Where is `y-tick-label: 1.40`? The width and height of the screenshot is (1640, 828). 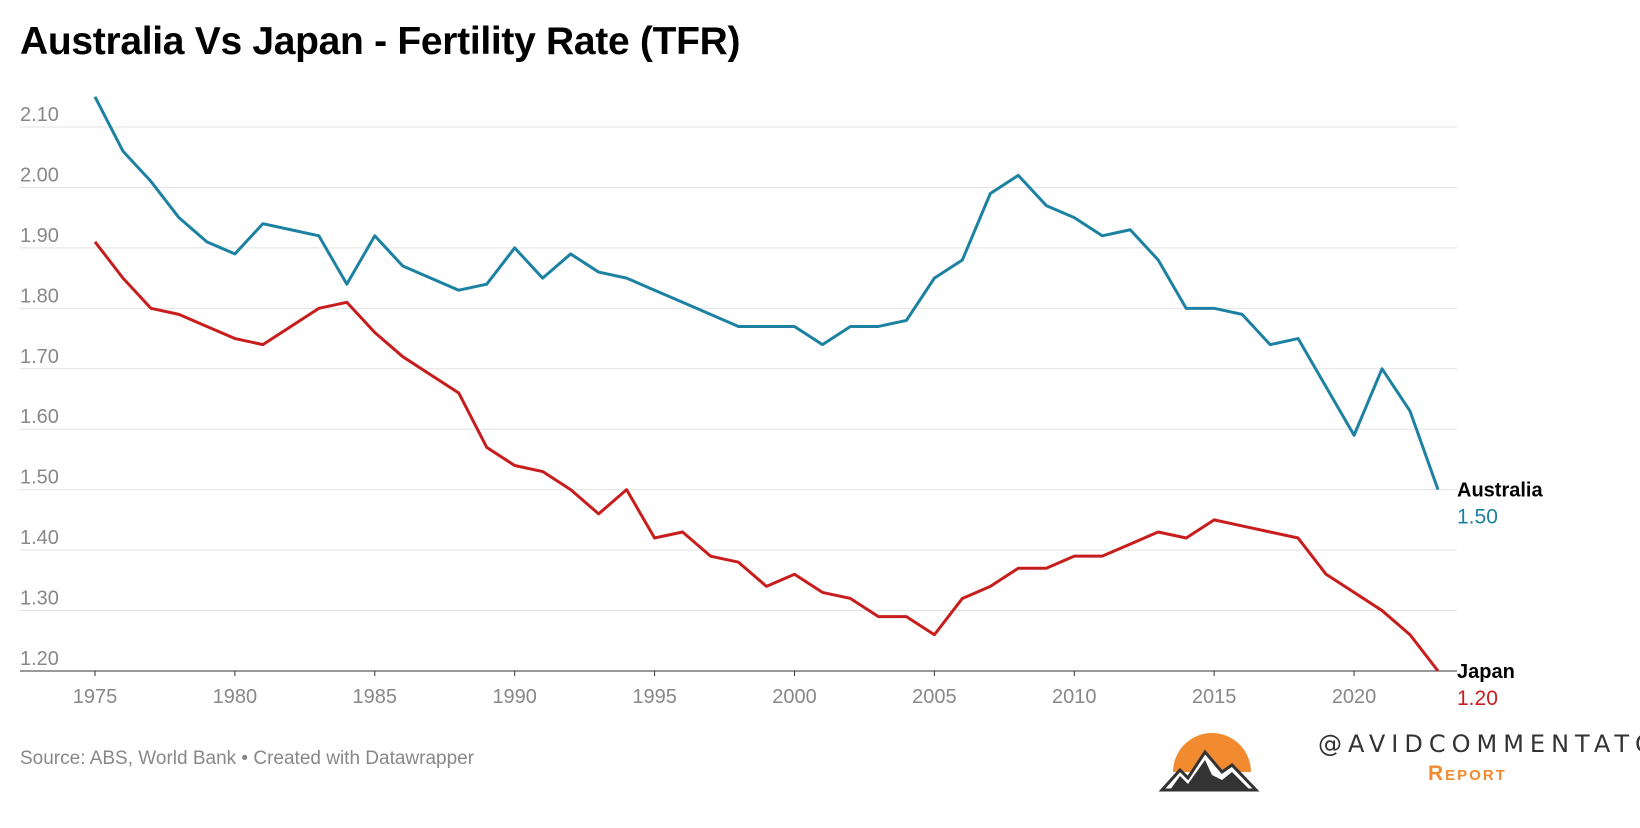 y-tick-label: 1.40 is located at coordinates (39, 538).